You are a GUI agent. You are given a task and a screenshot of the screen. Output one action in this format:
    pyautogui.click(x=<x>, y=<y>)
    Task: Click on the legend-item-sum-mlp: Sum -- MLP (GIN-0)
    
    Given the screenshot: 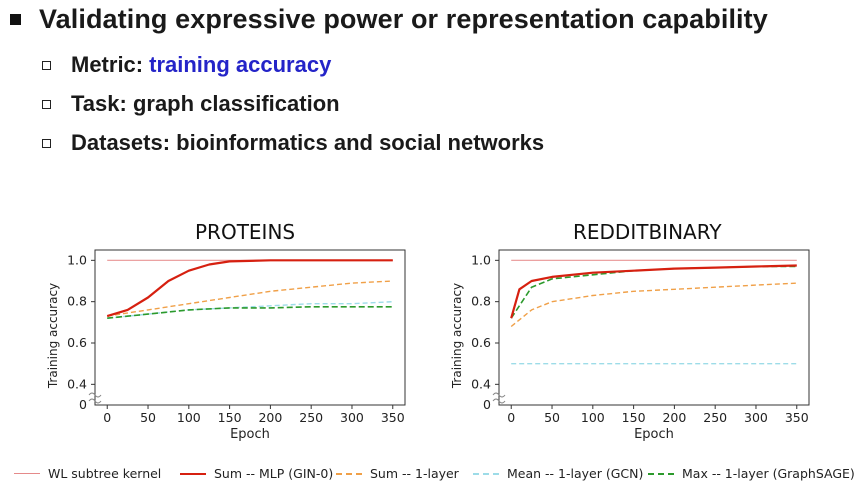 What is the action you would take?
    pyautogui.click(x=256, y=473)
    